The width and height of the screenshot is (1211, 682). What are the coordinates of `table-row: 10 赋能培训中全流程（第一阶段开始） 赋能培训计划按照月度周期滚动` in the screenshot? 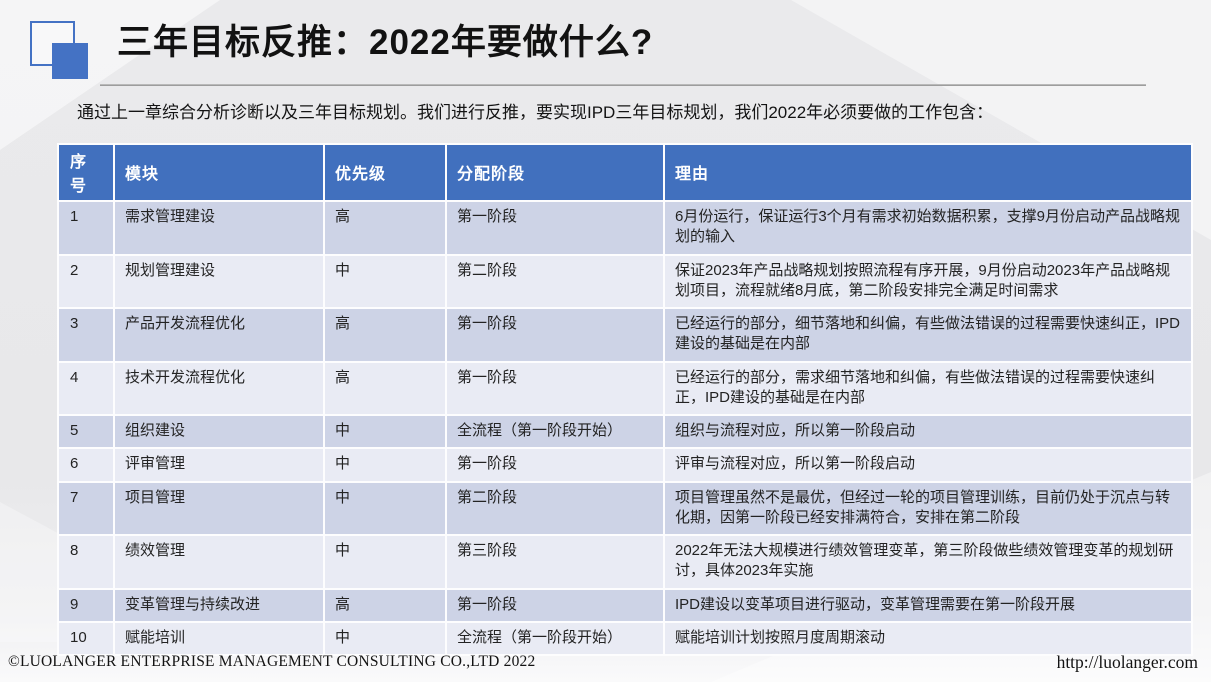 It's located at (625, 638).